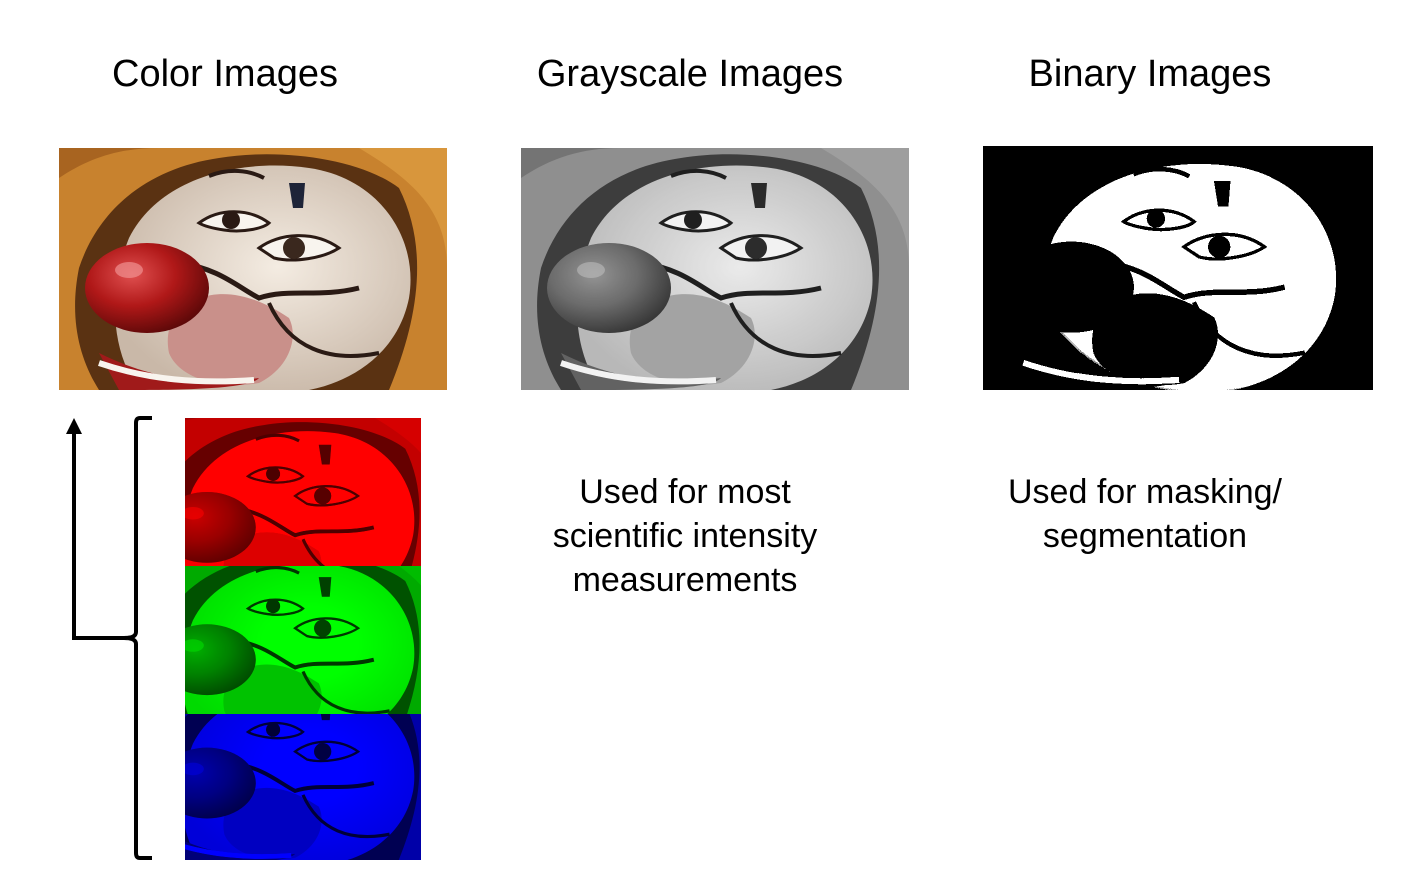 This screenshot has height=890, width=1402. I want to click on green-channel-image, so click(303, 640).